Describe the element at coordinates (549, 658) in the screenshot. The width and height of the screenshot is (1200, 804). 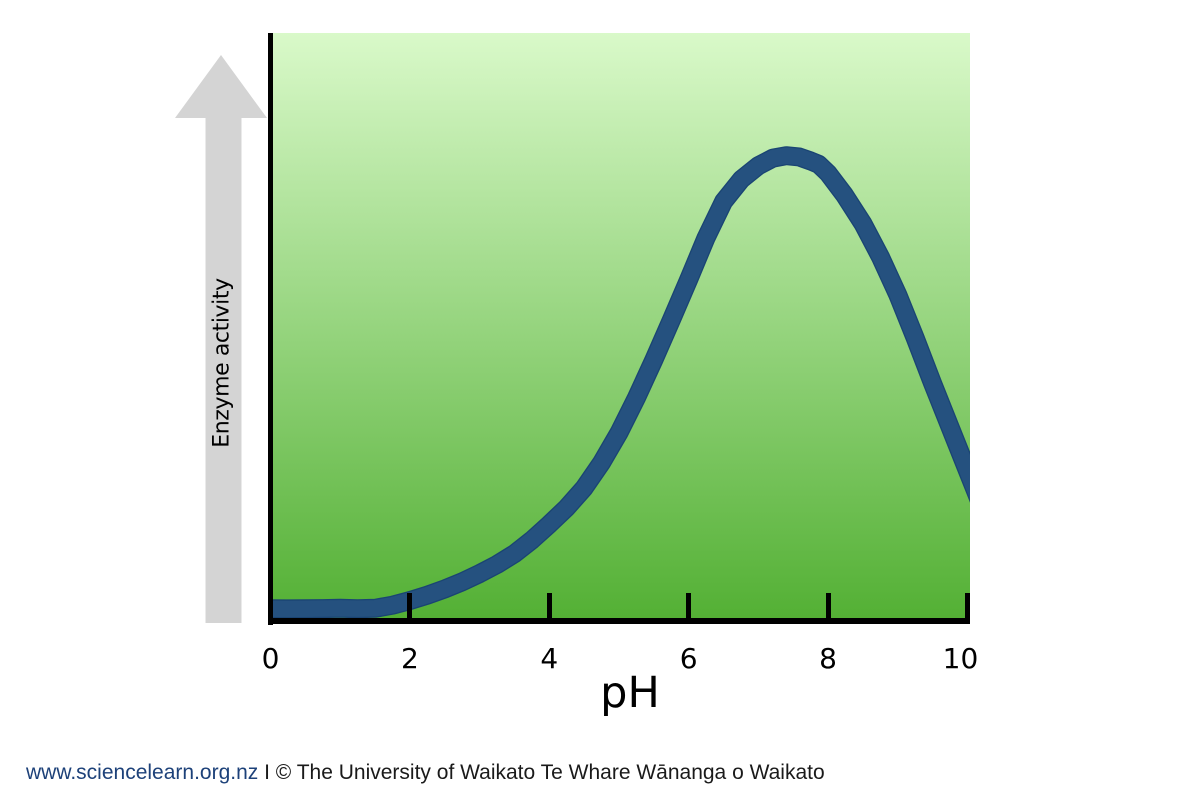
I see `x-tick-label-4: 4` at that location.